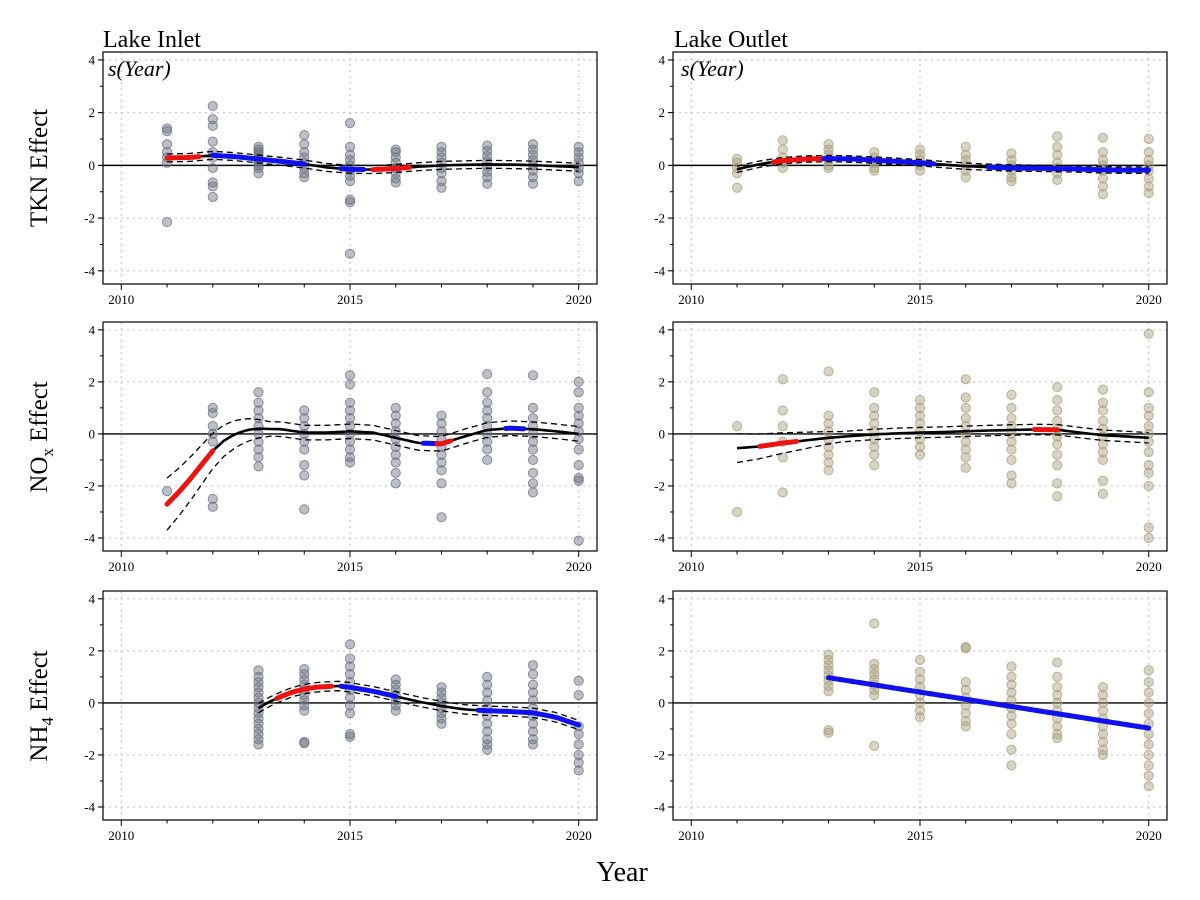  What do you see at coordinates (89, 754) in the screenshot?
I see `y-tick-label: -2` at bounding box center [89, 754].